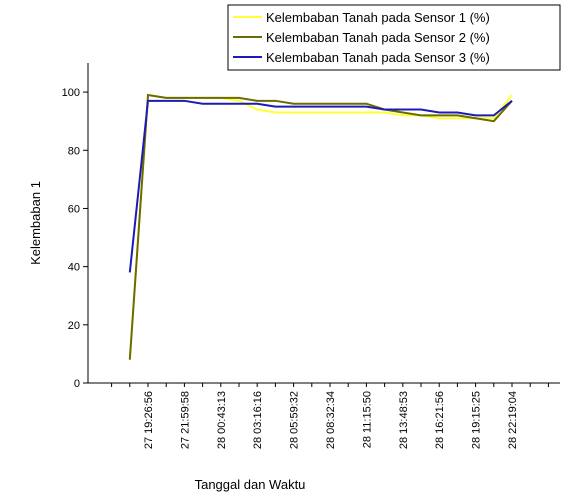 This screenshot has height=493, width=570. Describe the element at coordinates (404, 420) in the screenshot. I see `x-tick-label: 28 13:48:53` at that location.